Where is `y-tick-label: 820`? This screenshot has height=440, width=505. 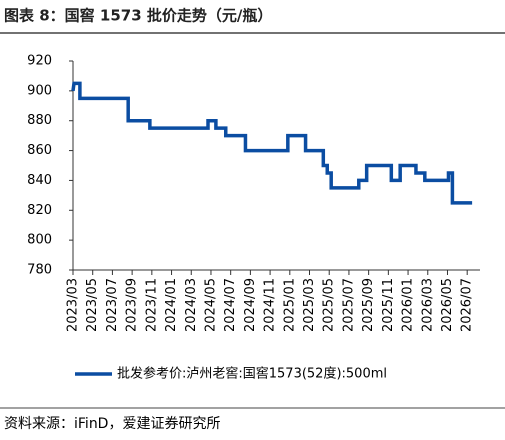
y-tick-label: 820 is located at coordinates (39, 210).